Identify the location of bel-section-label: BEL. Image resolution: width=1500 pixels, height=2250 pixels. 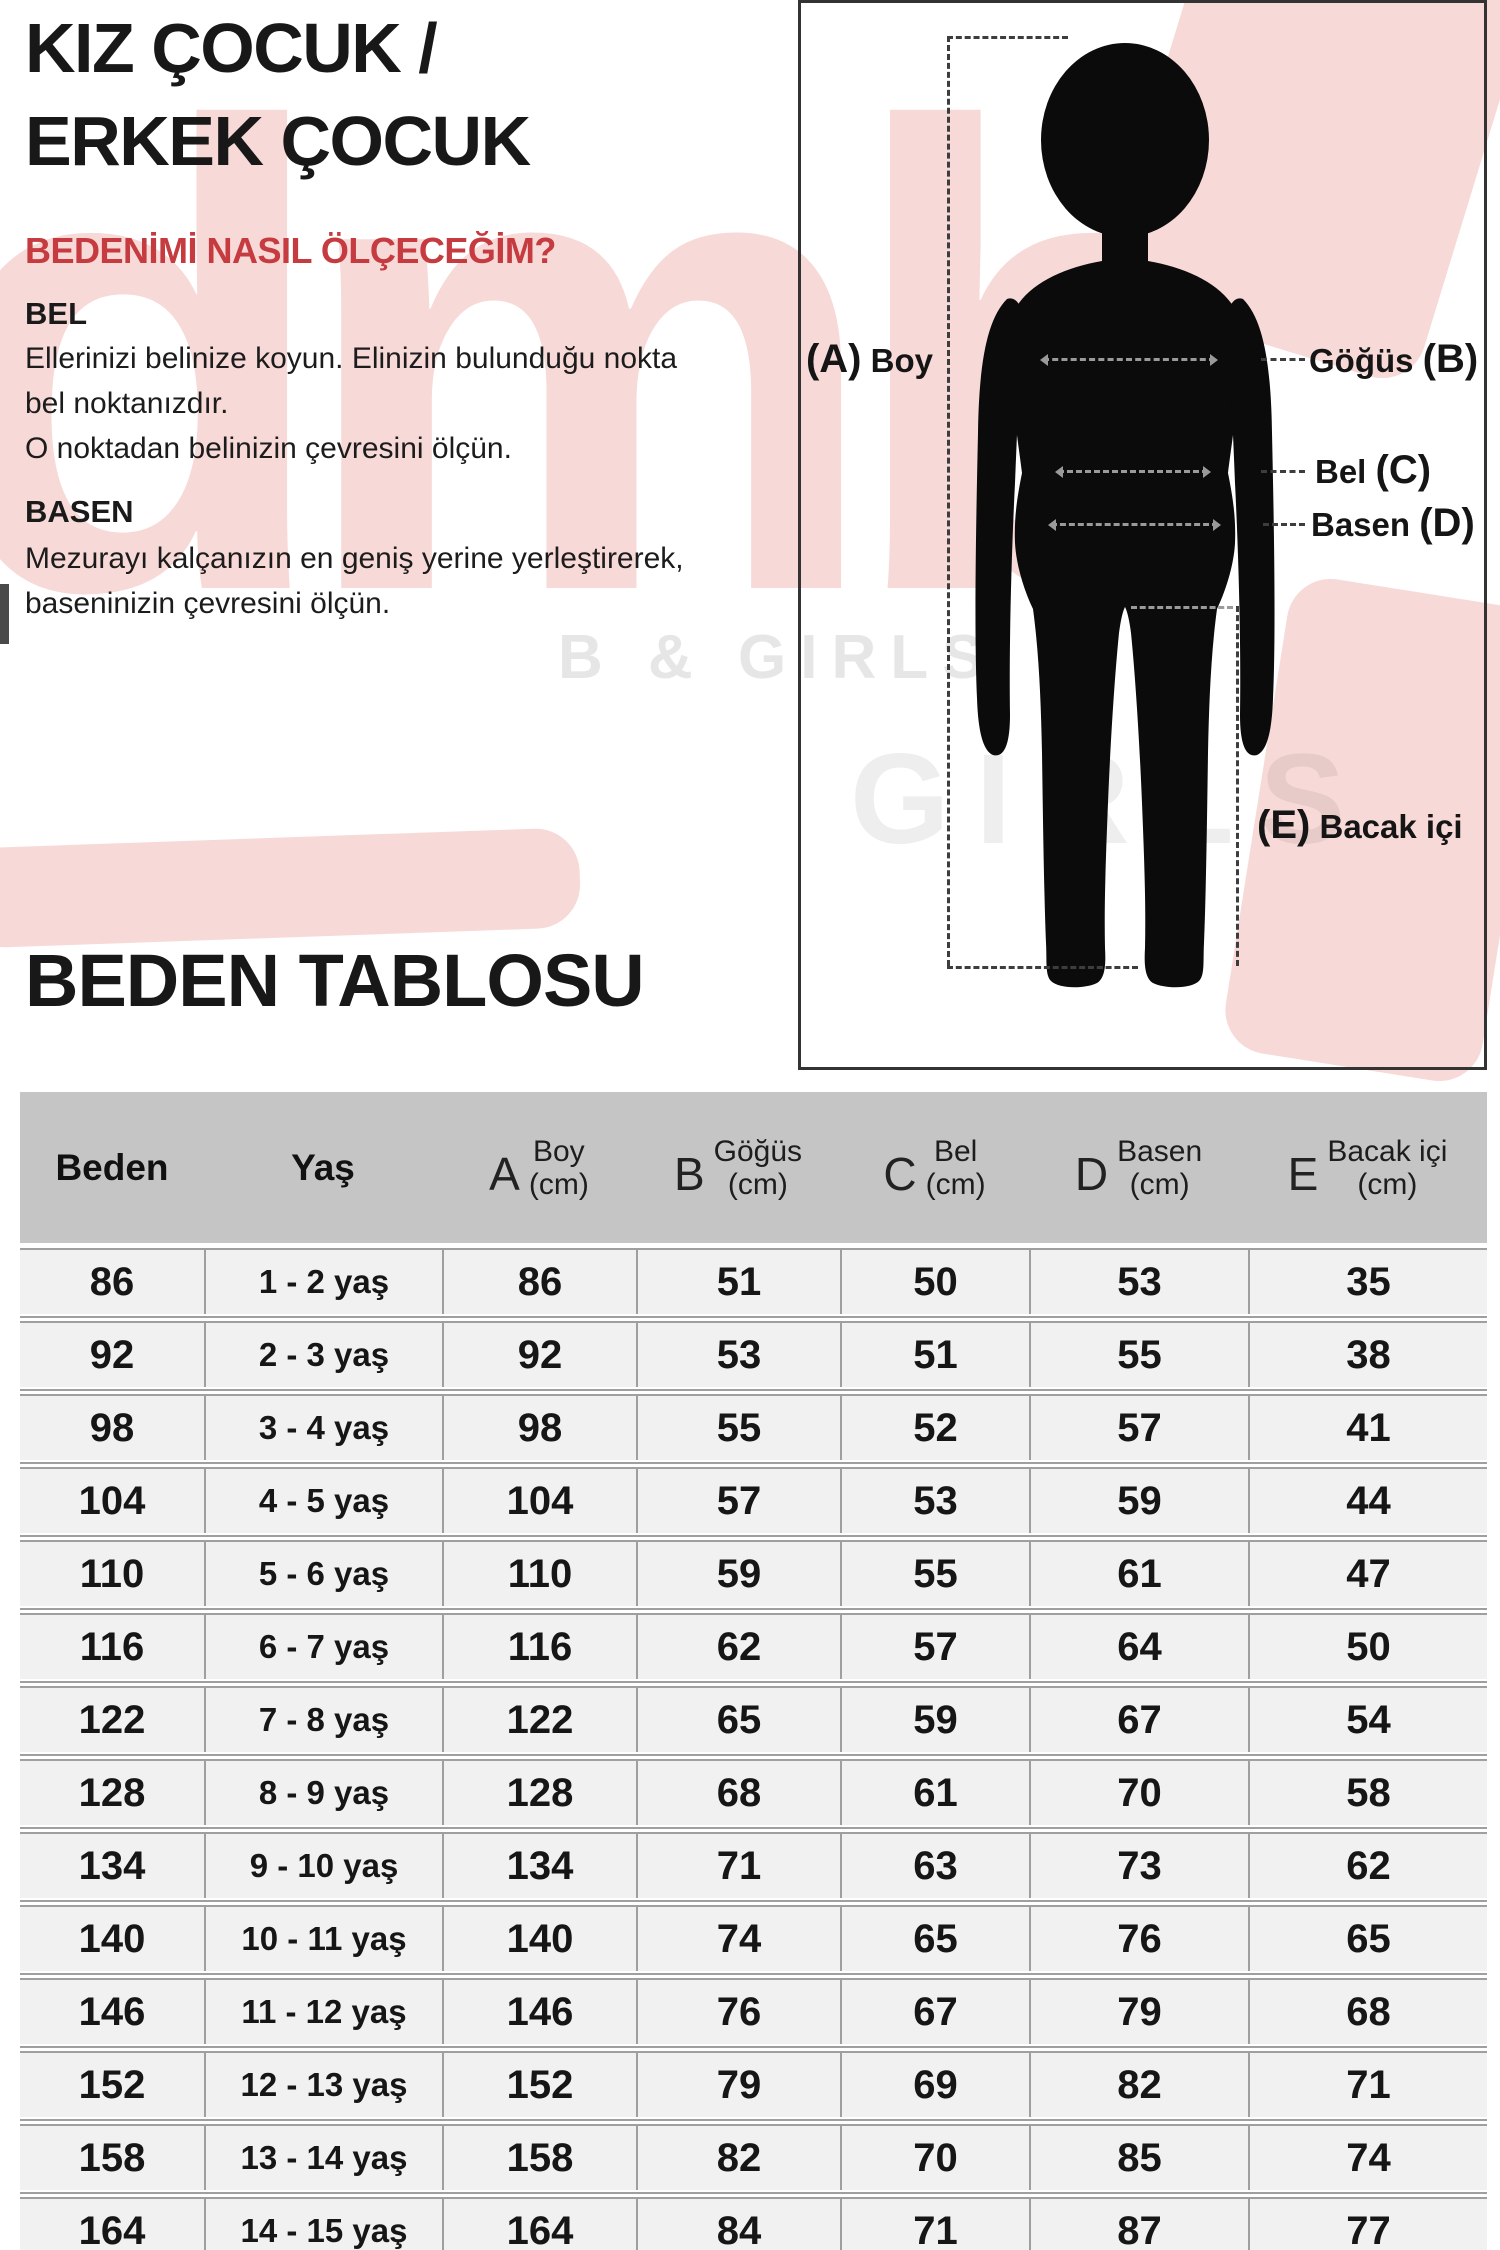
(56, 313).